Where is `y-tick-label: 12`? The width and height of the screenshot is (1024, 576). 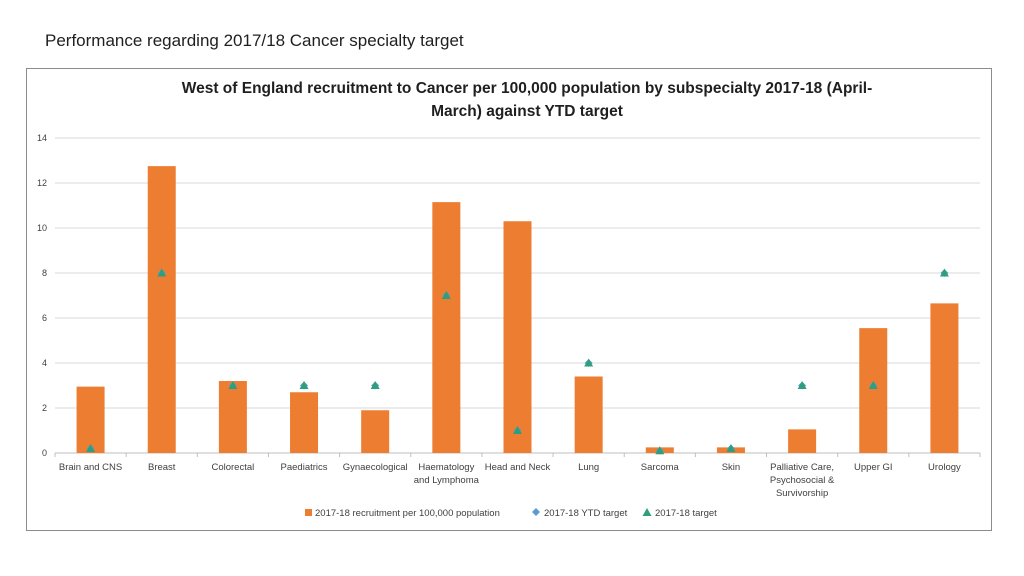
y-tick-label: 12 is located at coordinates (42, 183).